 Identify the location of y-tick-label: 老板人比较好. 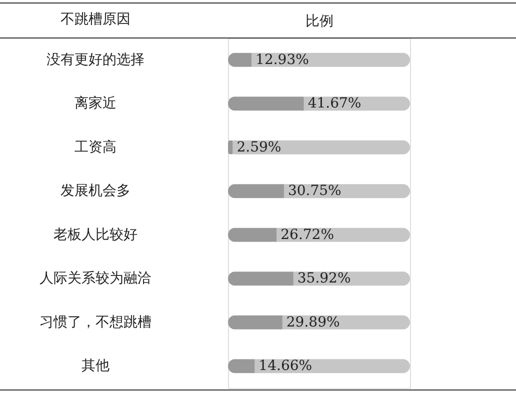
(96, 234).